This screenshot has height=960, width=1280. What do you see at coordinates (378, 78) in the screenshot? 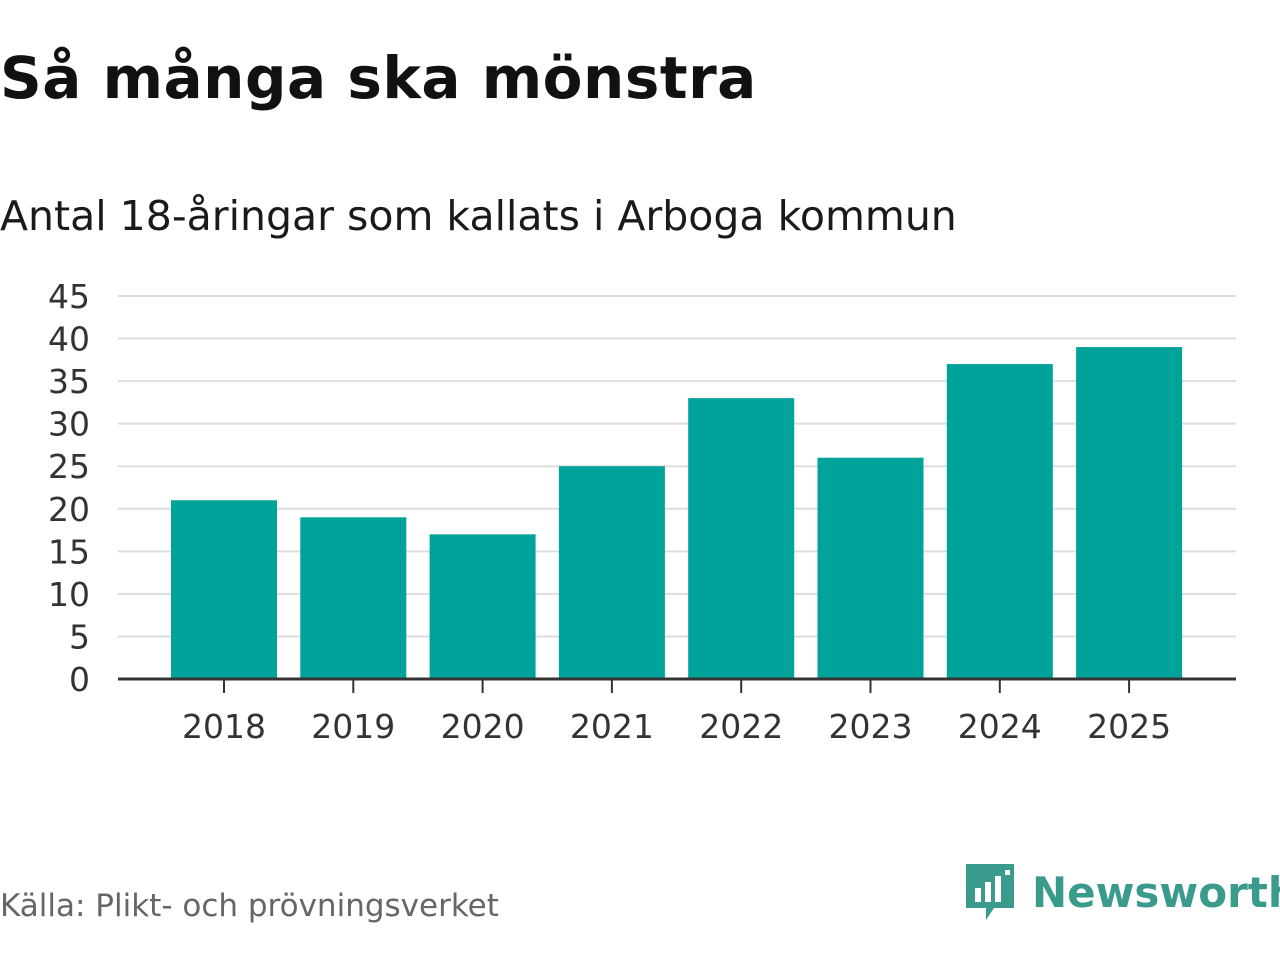
I see `chart-title: Så många ska mönstra` at bounding box center [378, 78].